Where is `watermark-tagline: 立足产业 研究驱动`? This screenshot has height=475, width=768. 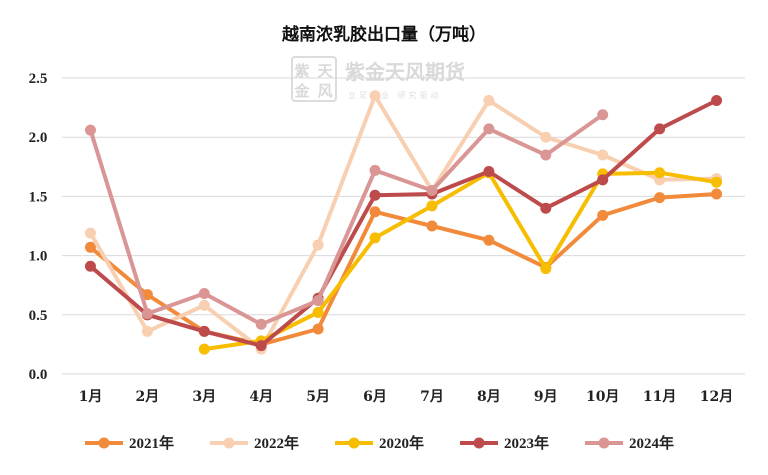
watermark-tagline: 立足产业 研究驱动 is located at coordinates (395, 95).